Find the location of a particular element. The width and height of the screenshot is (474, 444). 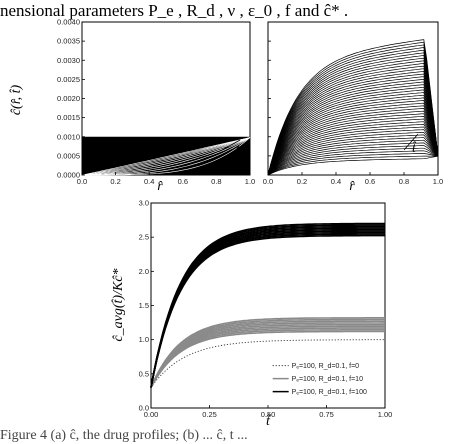

legend-label: Pₑ=100, R_d=0.1, f=0 is located at coordinates (326, 366).